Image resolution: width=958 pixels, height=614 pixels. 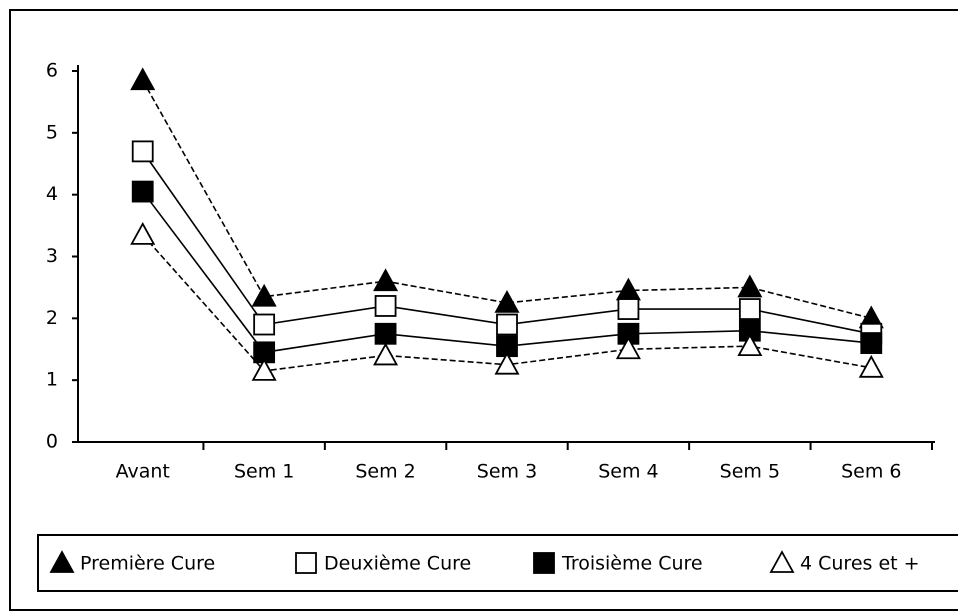 What do you see at coordinates (497, 563) in the screenshot?
I see `legend-box` at bounding box center [497, 563].